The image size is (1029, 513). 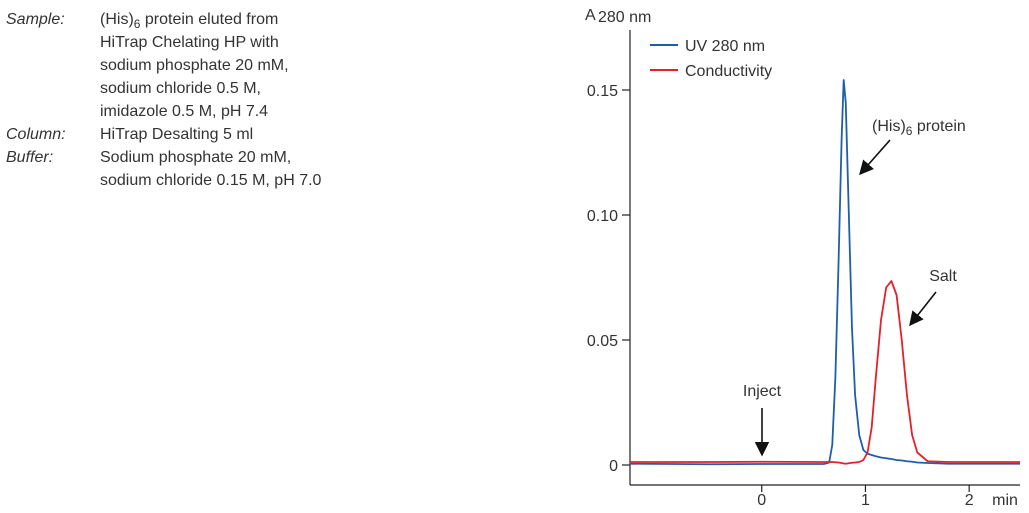 What do you see at coordinates (725, 46) in the screenshot?
I see `legend-label: UV 280 nm` at bounding box center [725, 46].